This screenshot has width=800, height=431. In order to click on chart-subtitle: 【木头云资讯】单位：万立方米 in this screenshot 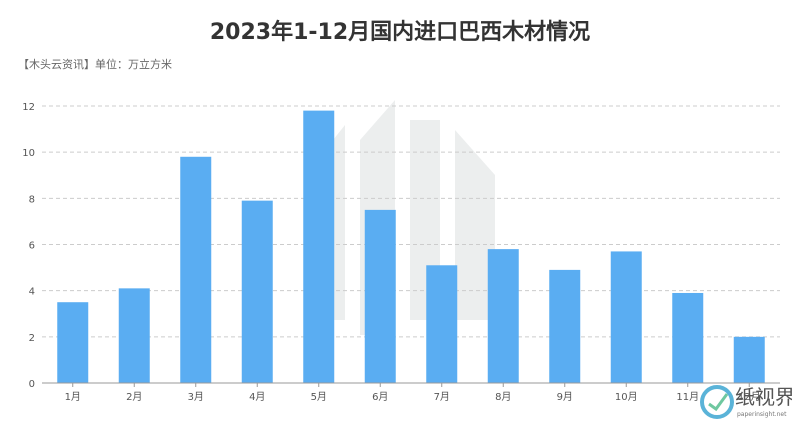, I will do `click(95, 64)`.